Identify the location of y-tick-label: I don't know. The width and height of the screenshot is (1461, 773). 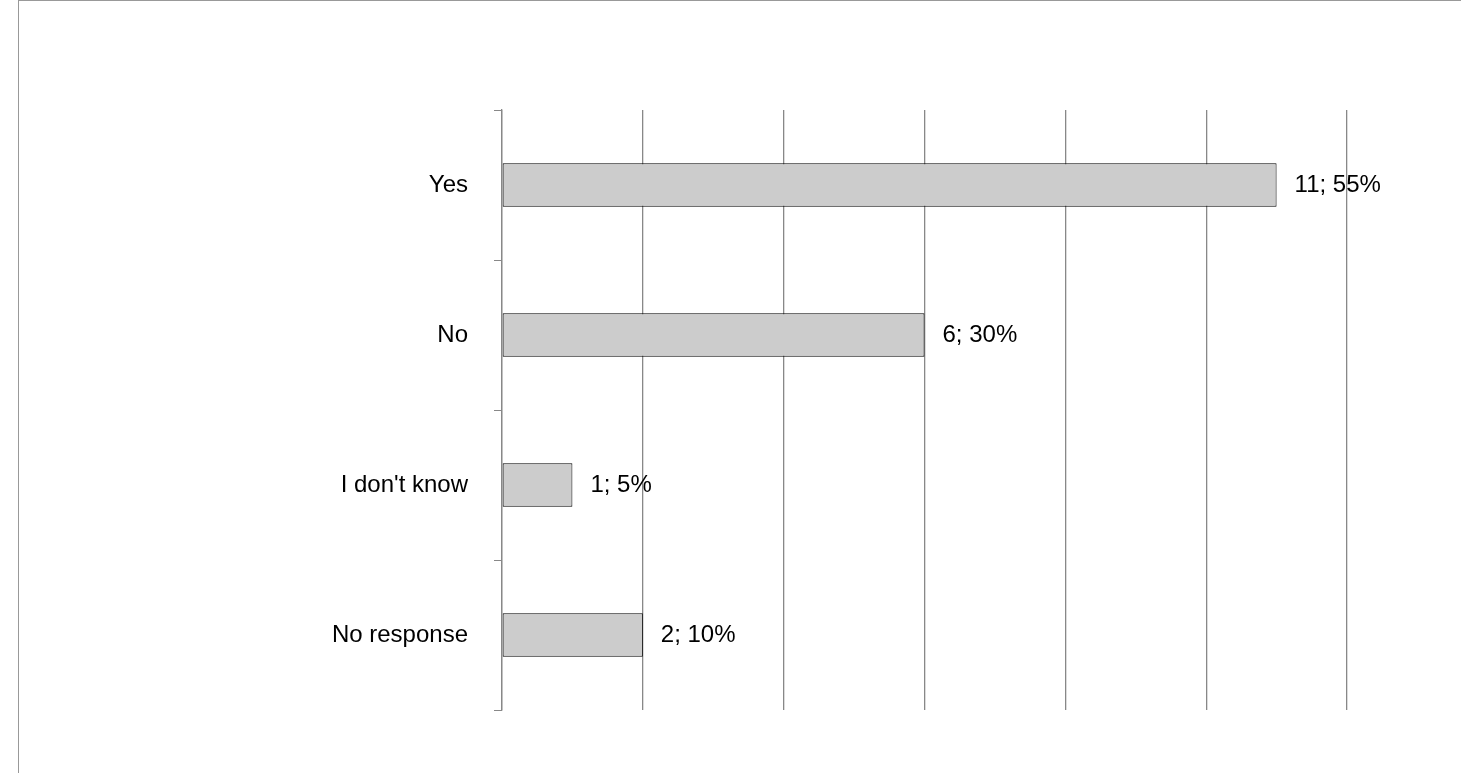
(404, 483).